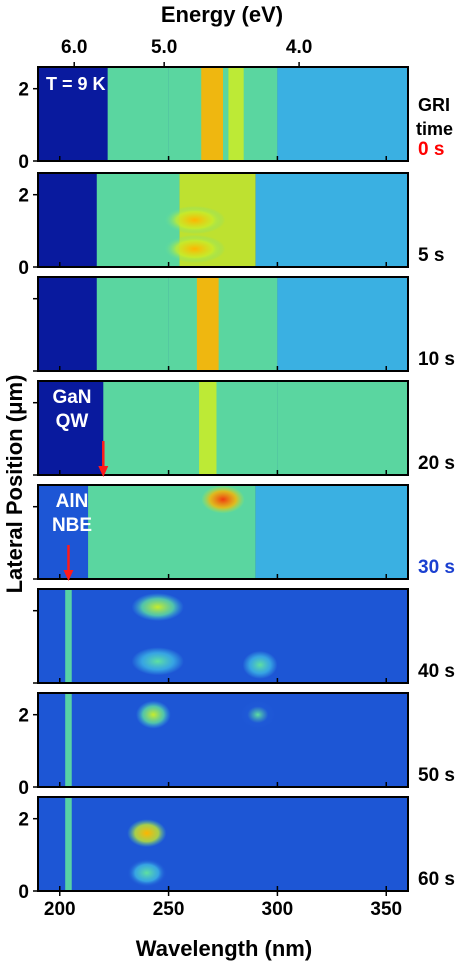 This screenshot has height=966, width=474. I want to click on time-label: 0 s, so click(431, 149).